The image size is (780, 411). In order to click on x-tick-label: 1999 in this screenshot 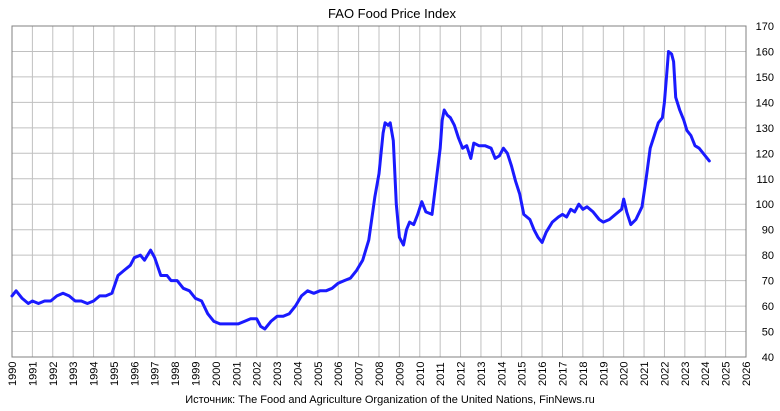, I will do `click(197, 374)`.